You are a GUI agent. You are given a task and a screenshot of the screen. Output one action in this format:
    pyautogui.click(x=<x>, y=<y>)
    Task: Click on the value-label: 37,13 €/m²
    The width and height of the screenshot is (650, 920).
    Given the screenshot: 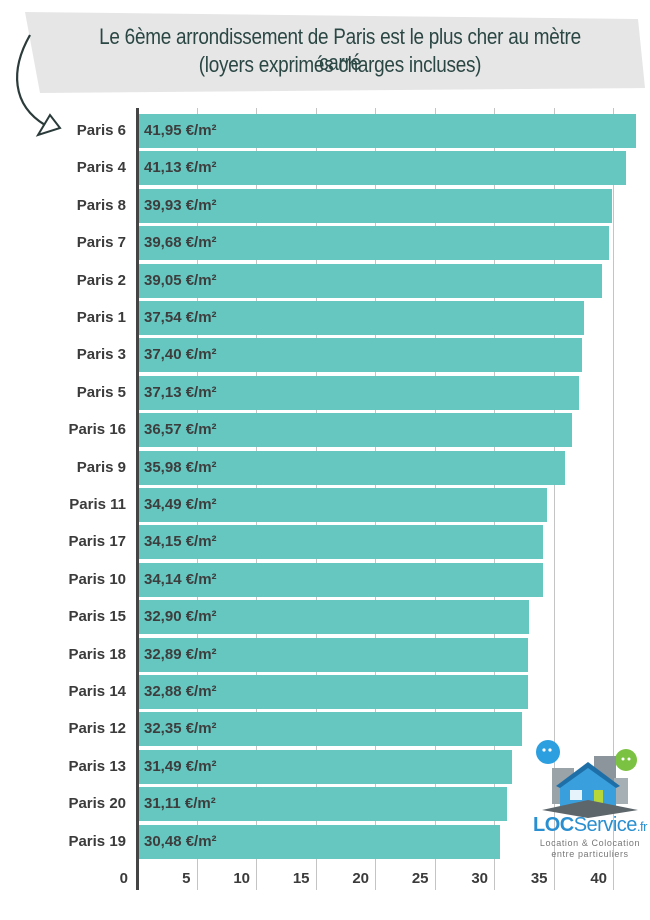 What is the action you would take?
    pyautogui.click(x=180, y=392)
    